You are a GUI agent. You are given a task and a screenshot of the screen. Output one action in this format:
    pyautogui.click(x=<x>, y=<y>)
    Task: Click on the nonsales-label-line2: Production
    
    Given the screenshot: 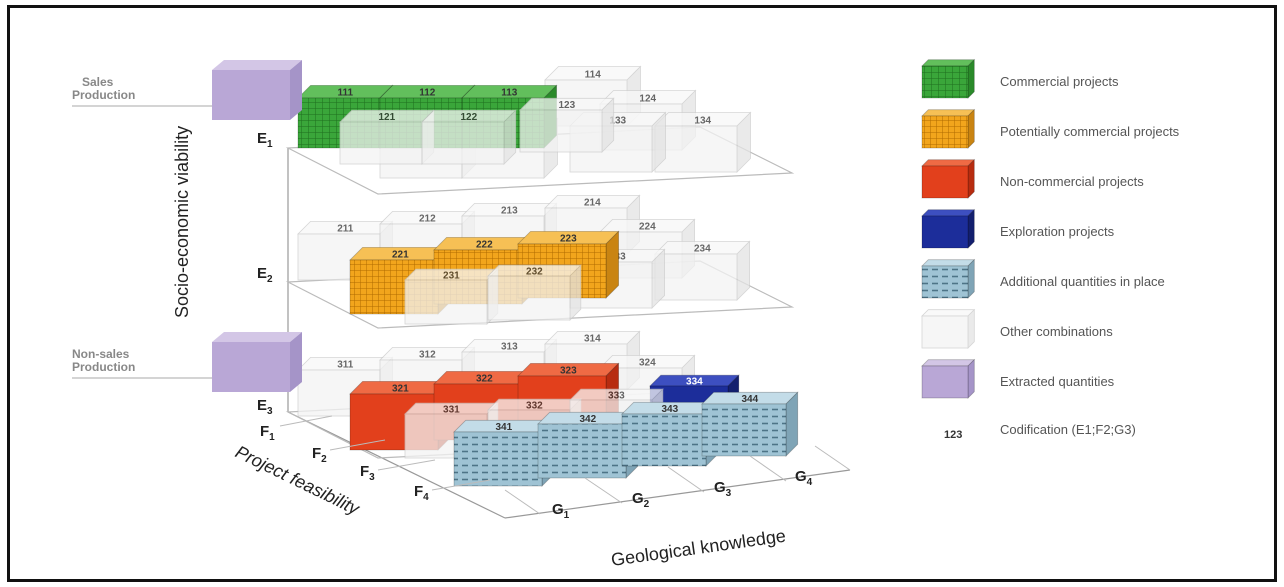 What is the action you would take?
    pyautogui.click(x=103, y=367)
    